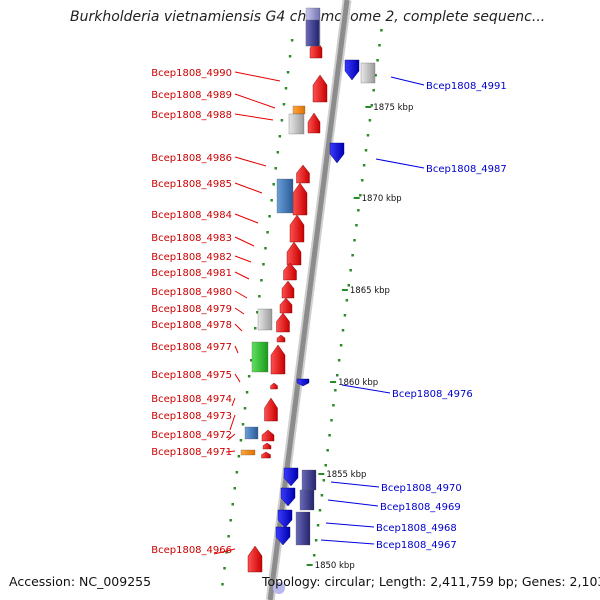  I want to click on forward-gene-label: Bcep1808_4985, so click(191, 184).